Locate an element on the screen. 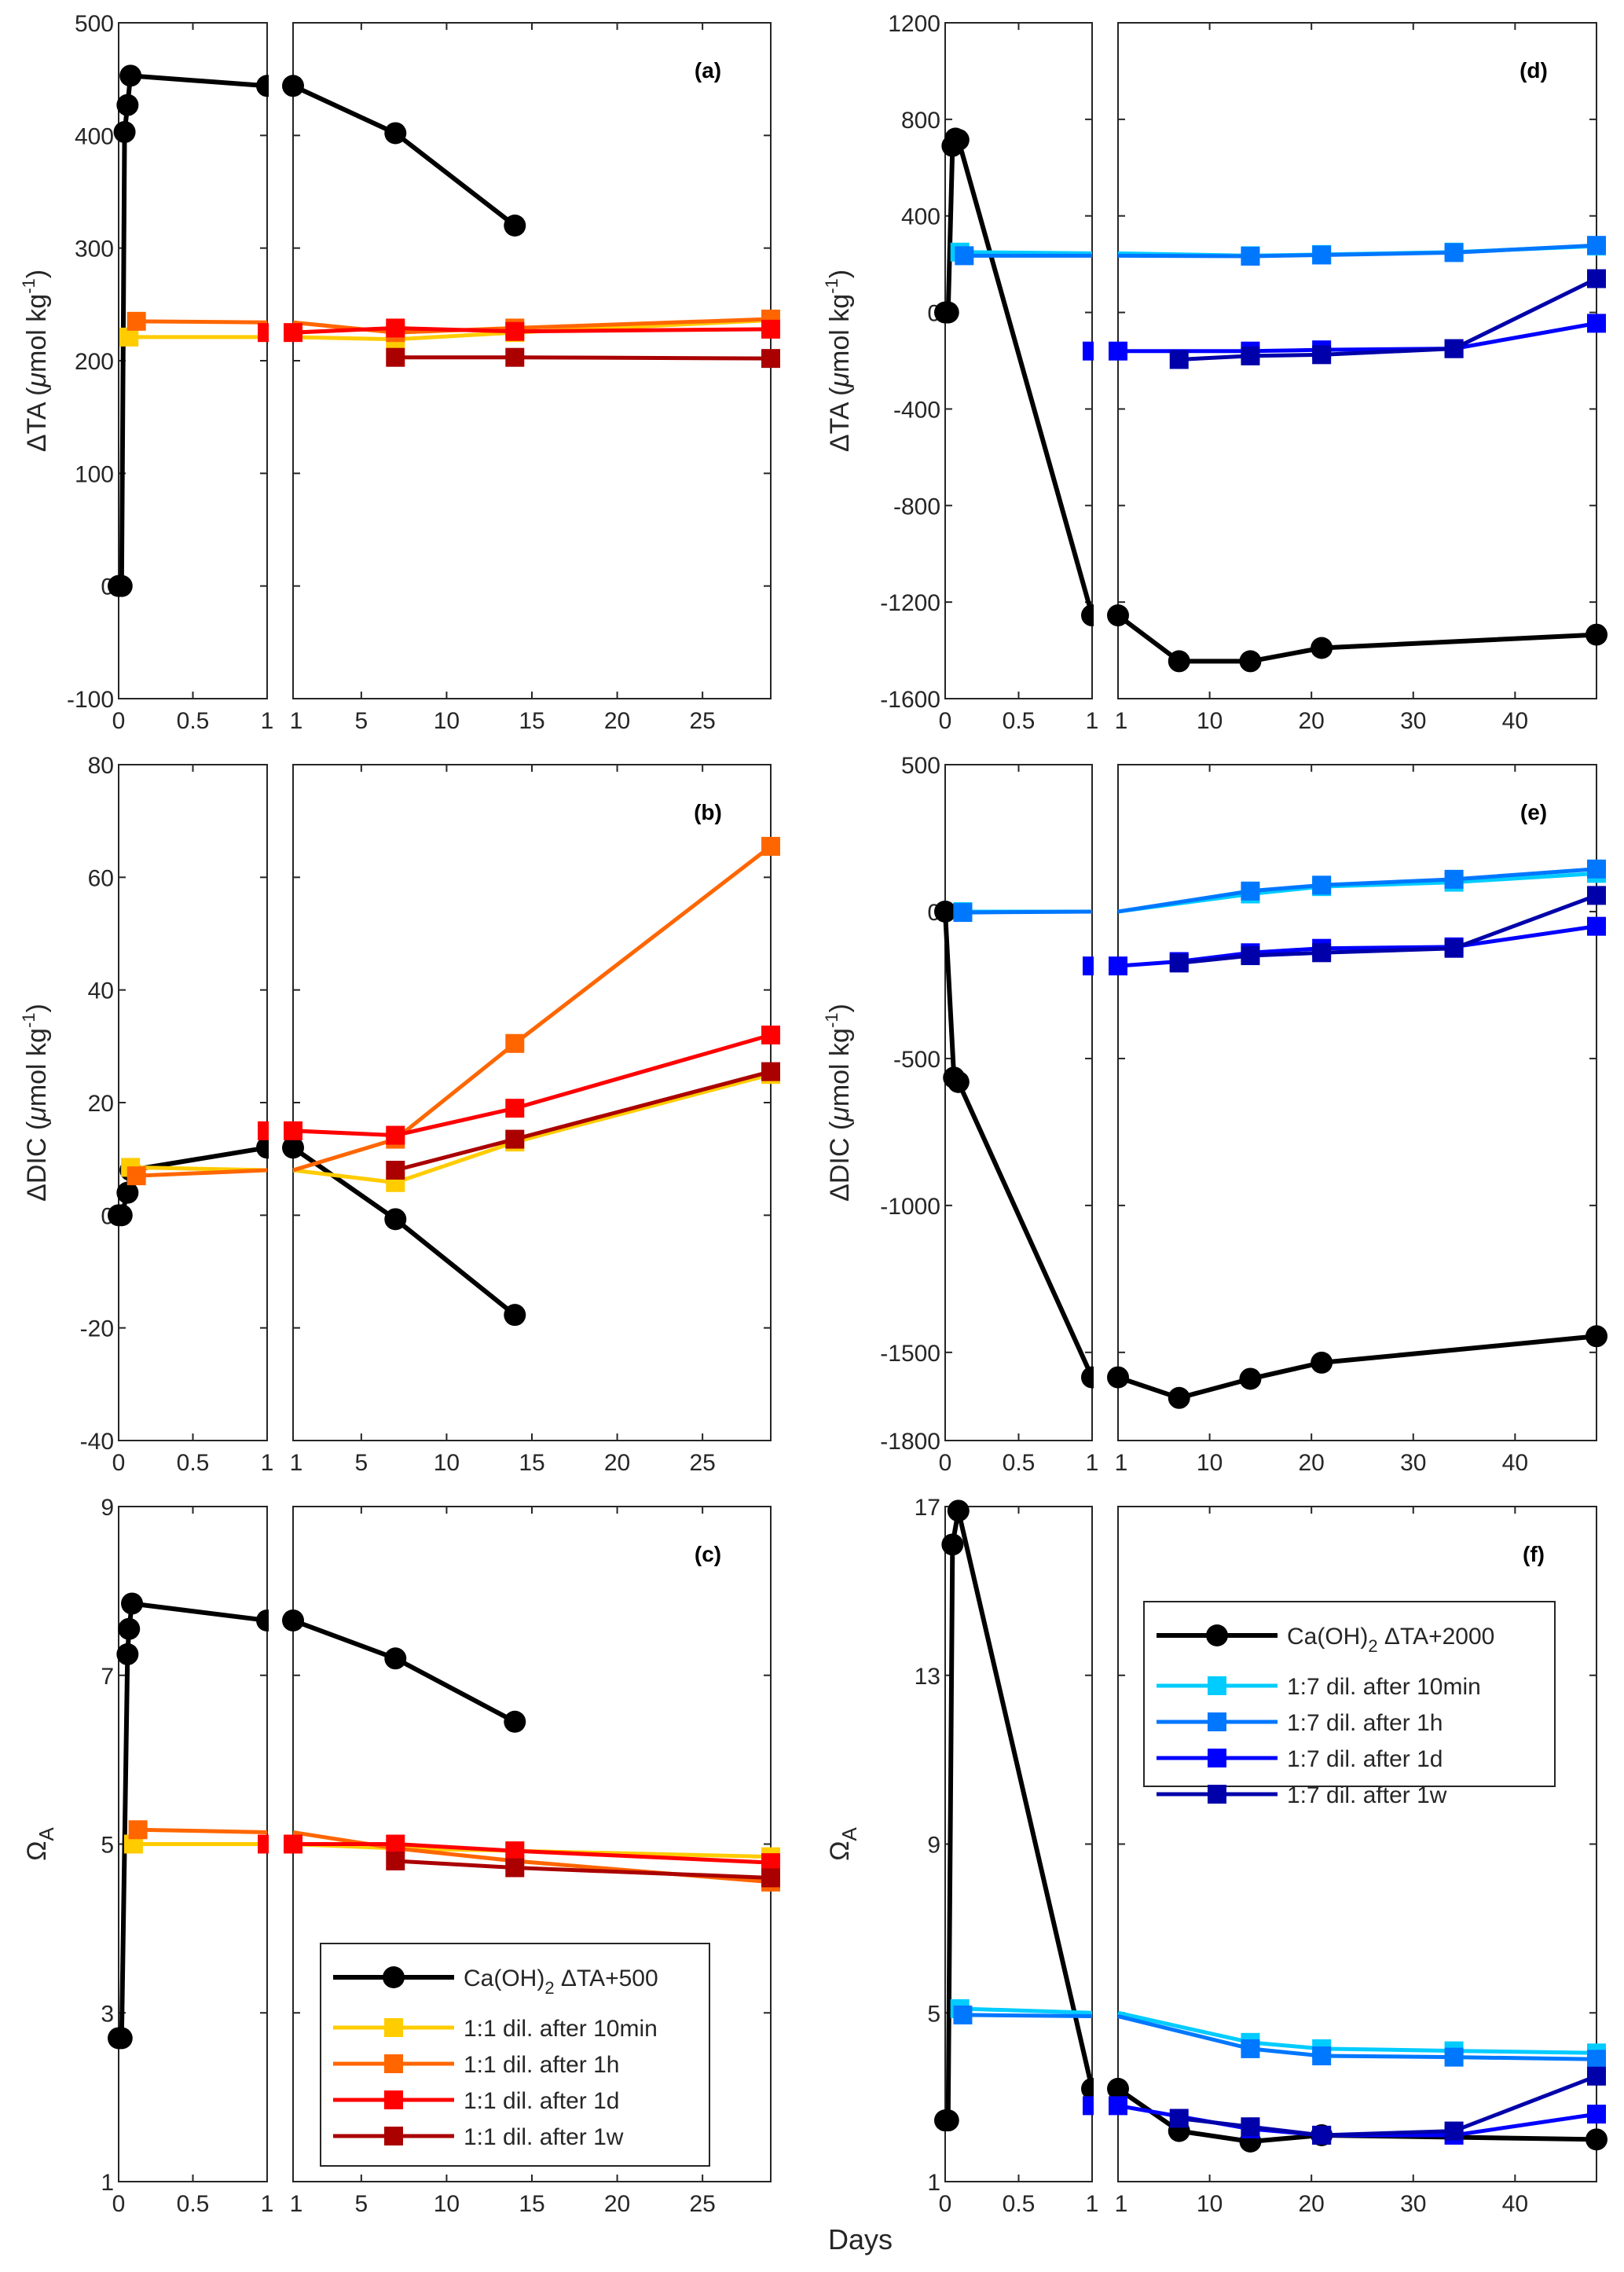 The height and width of the screenshot is (2272, 1624). panel-label: (c) is located at coordinates (708, 1554).